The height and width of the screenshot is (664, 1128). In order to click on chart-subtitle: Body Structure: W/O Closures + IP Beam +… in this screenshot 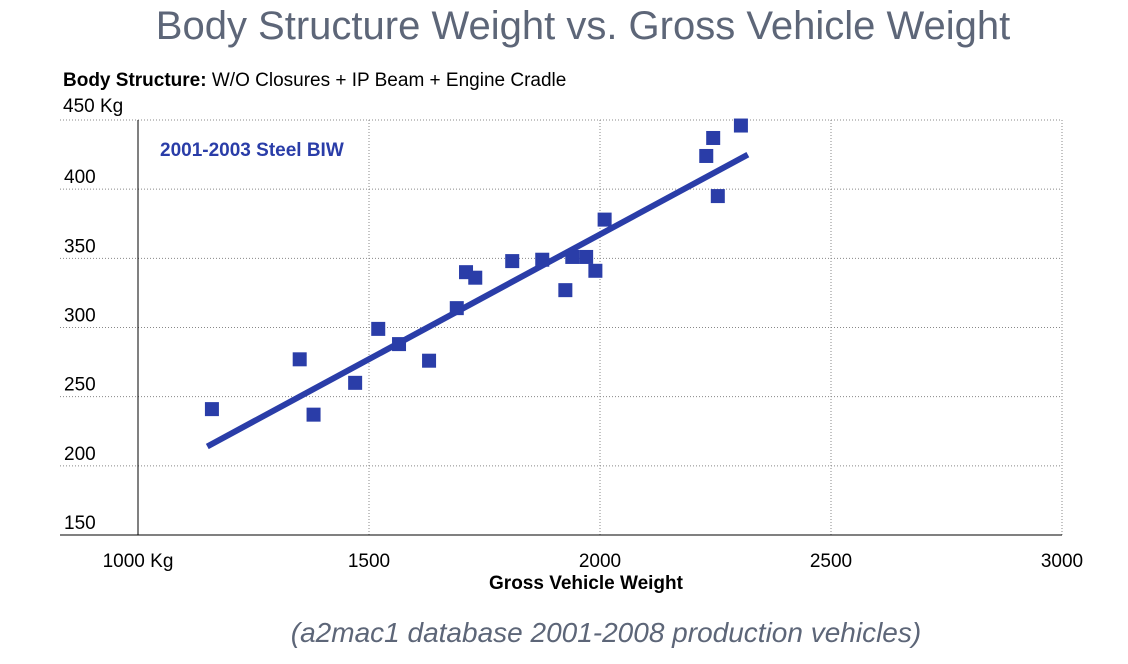, I will do `click(314, 81)`.